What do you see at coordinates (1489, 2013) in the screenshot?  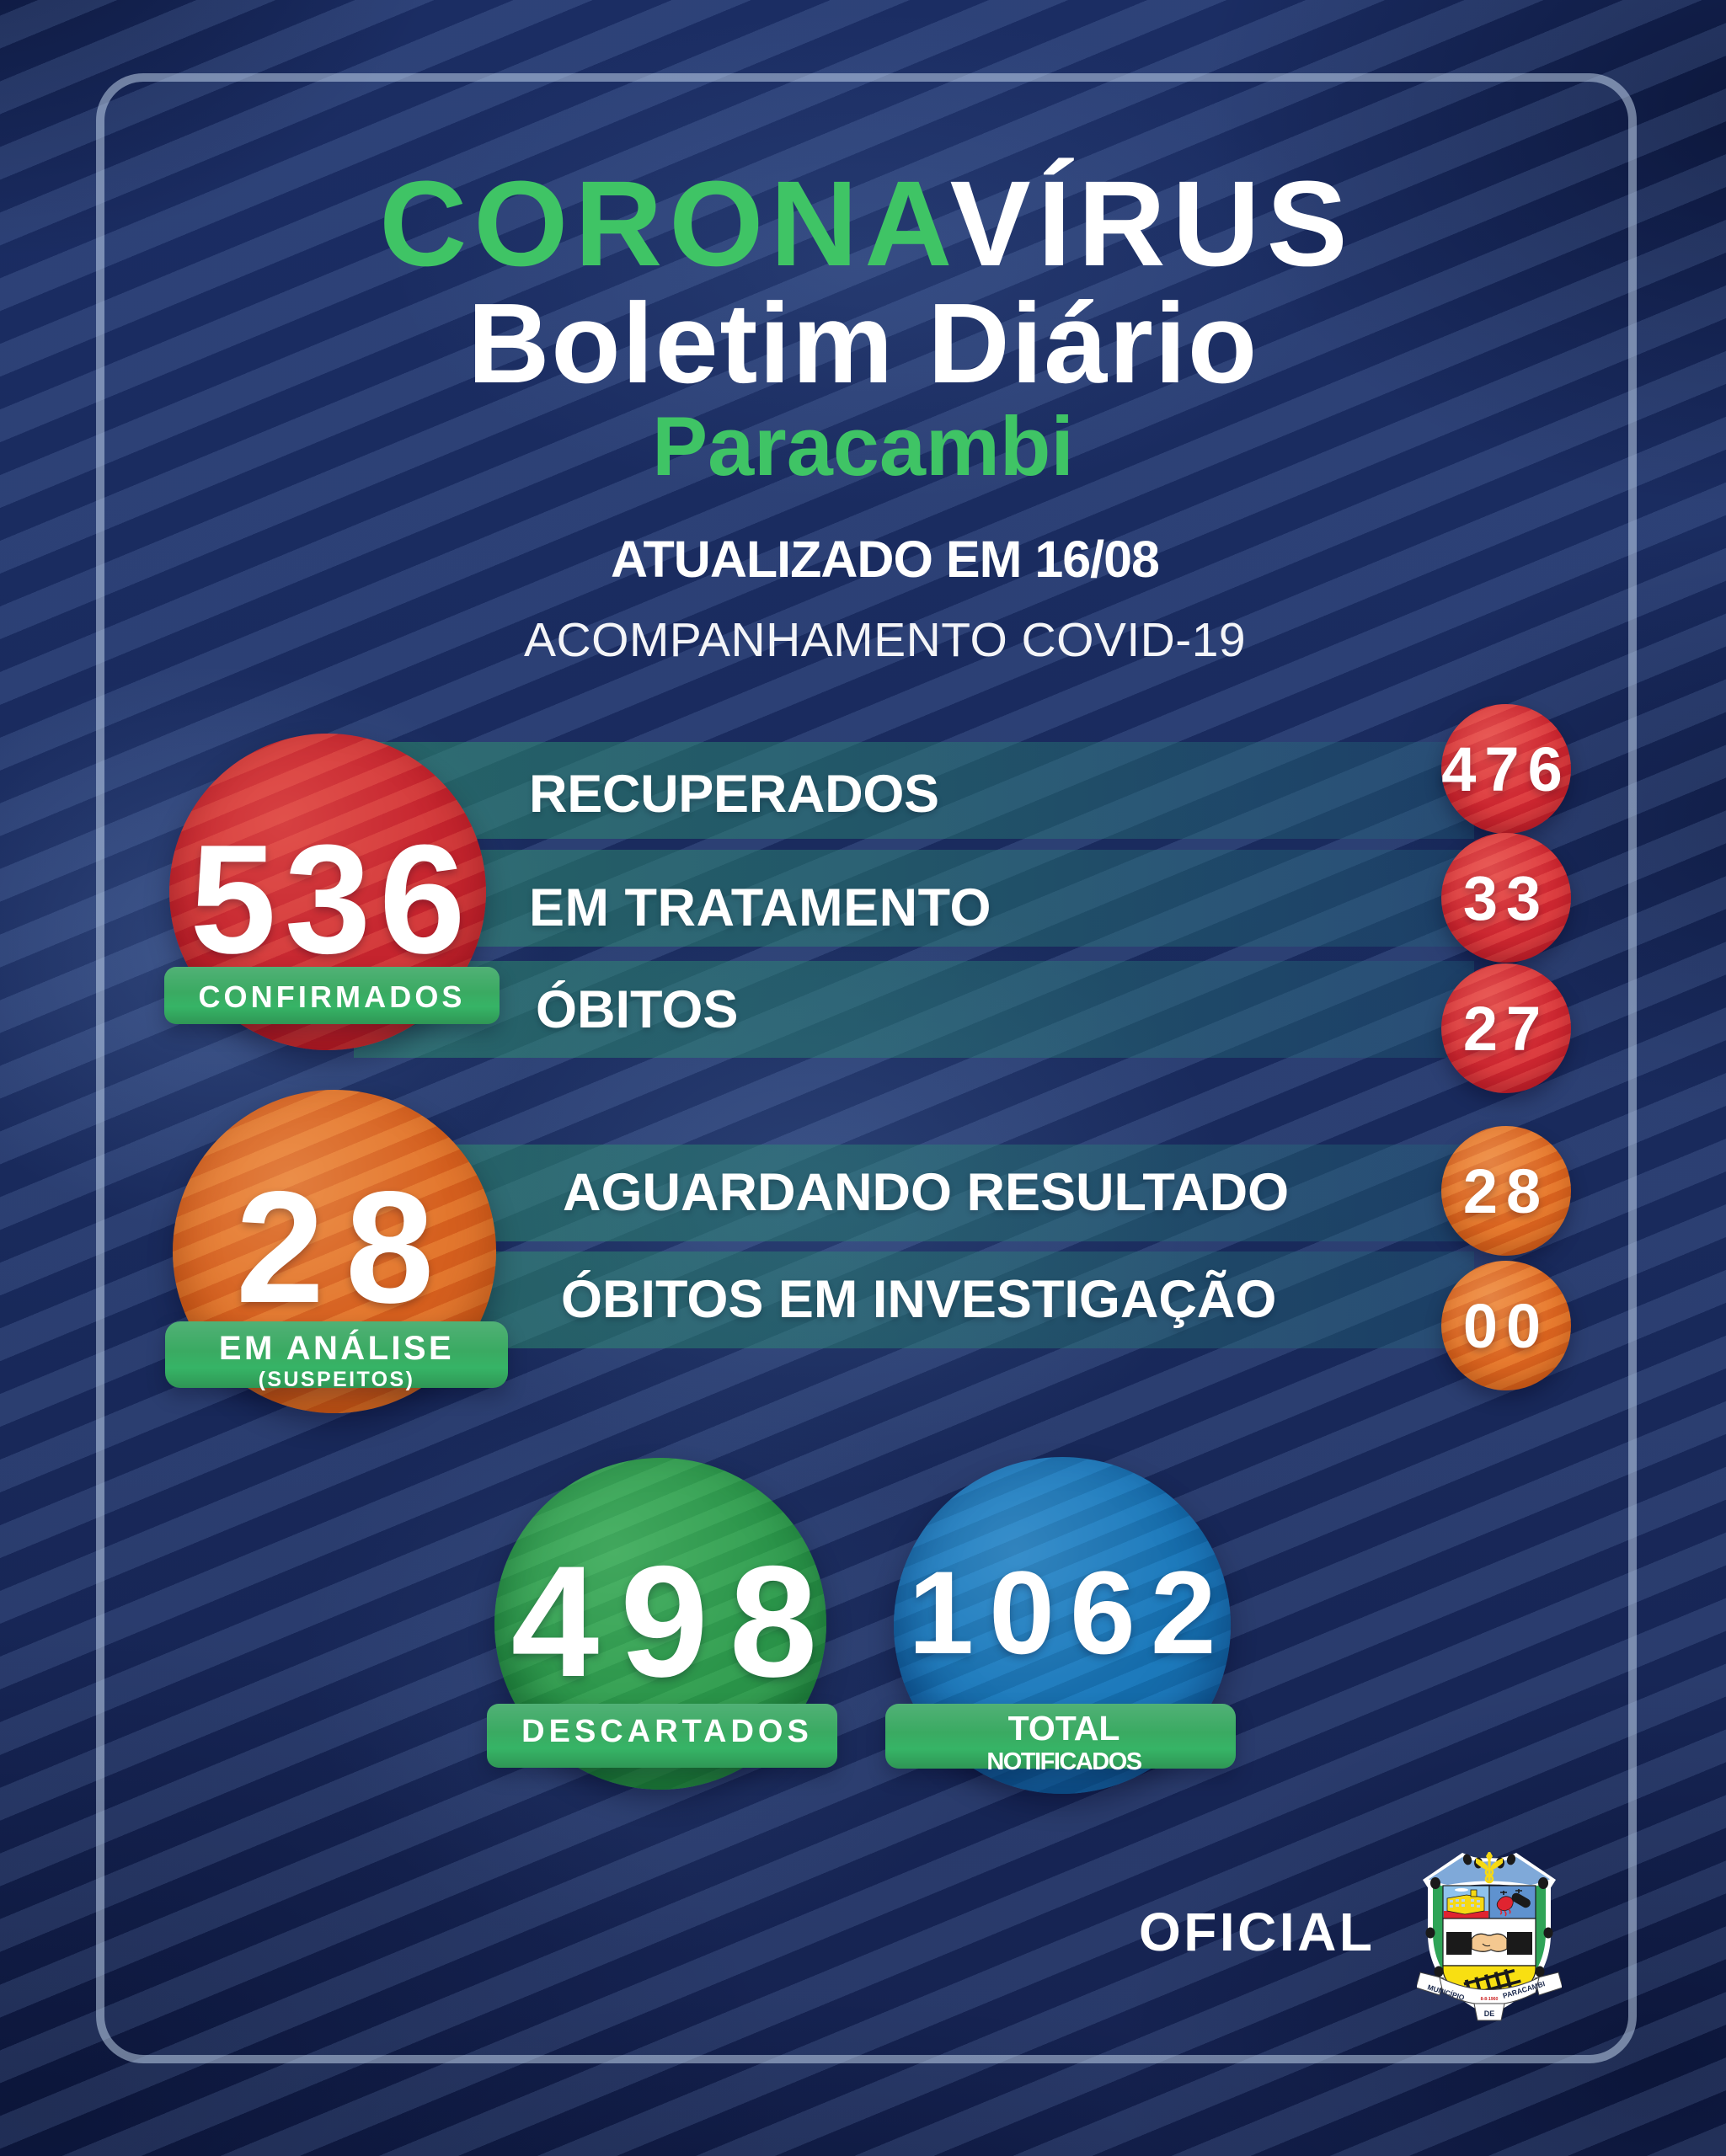 I see `svg-text: DE` at bounding box center [1489, 2013].